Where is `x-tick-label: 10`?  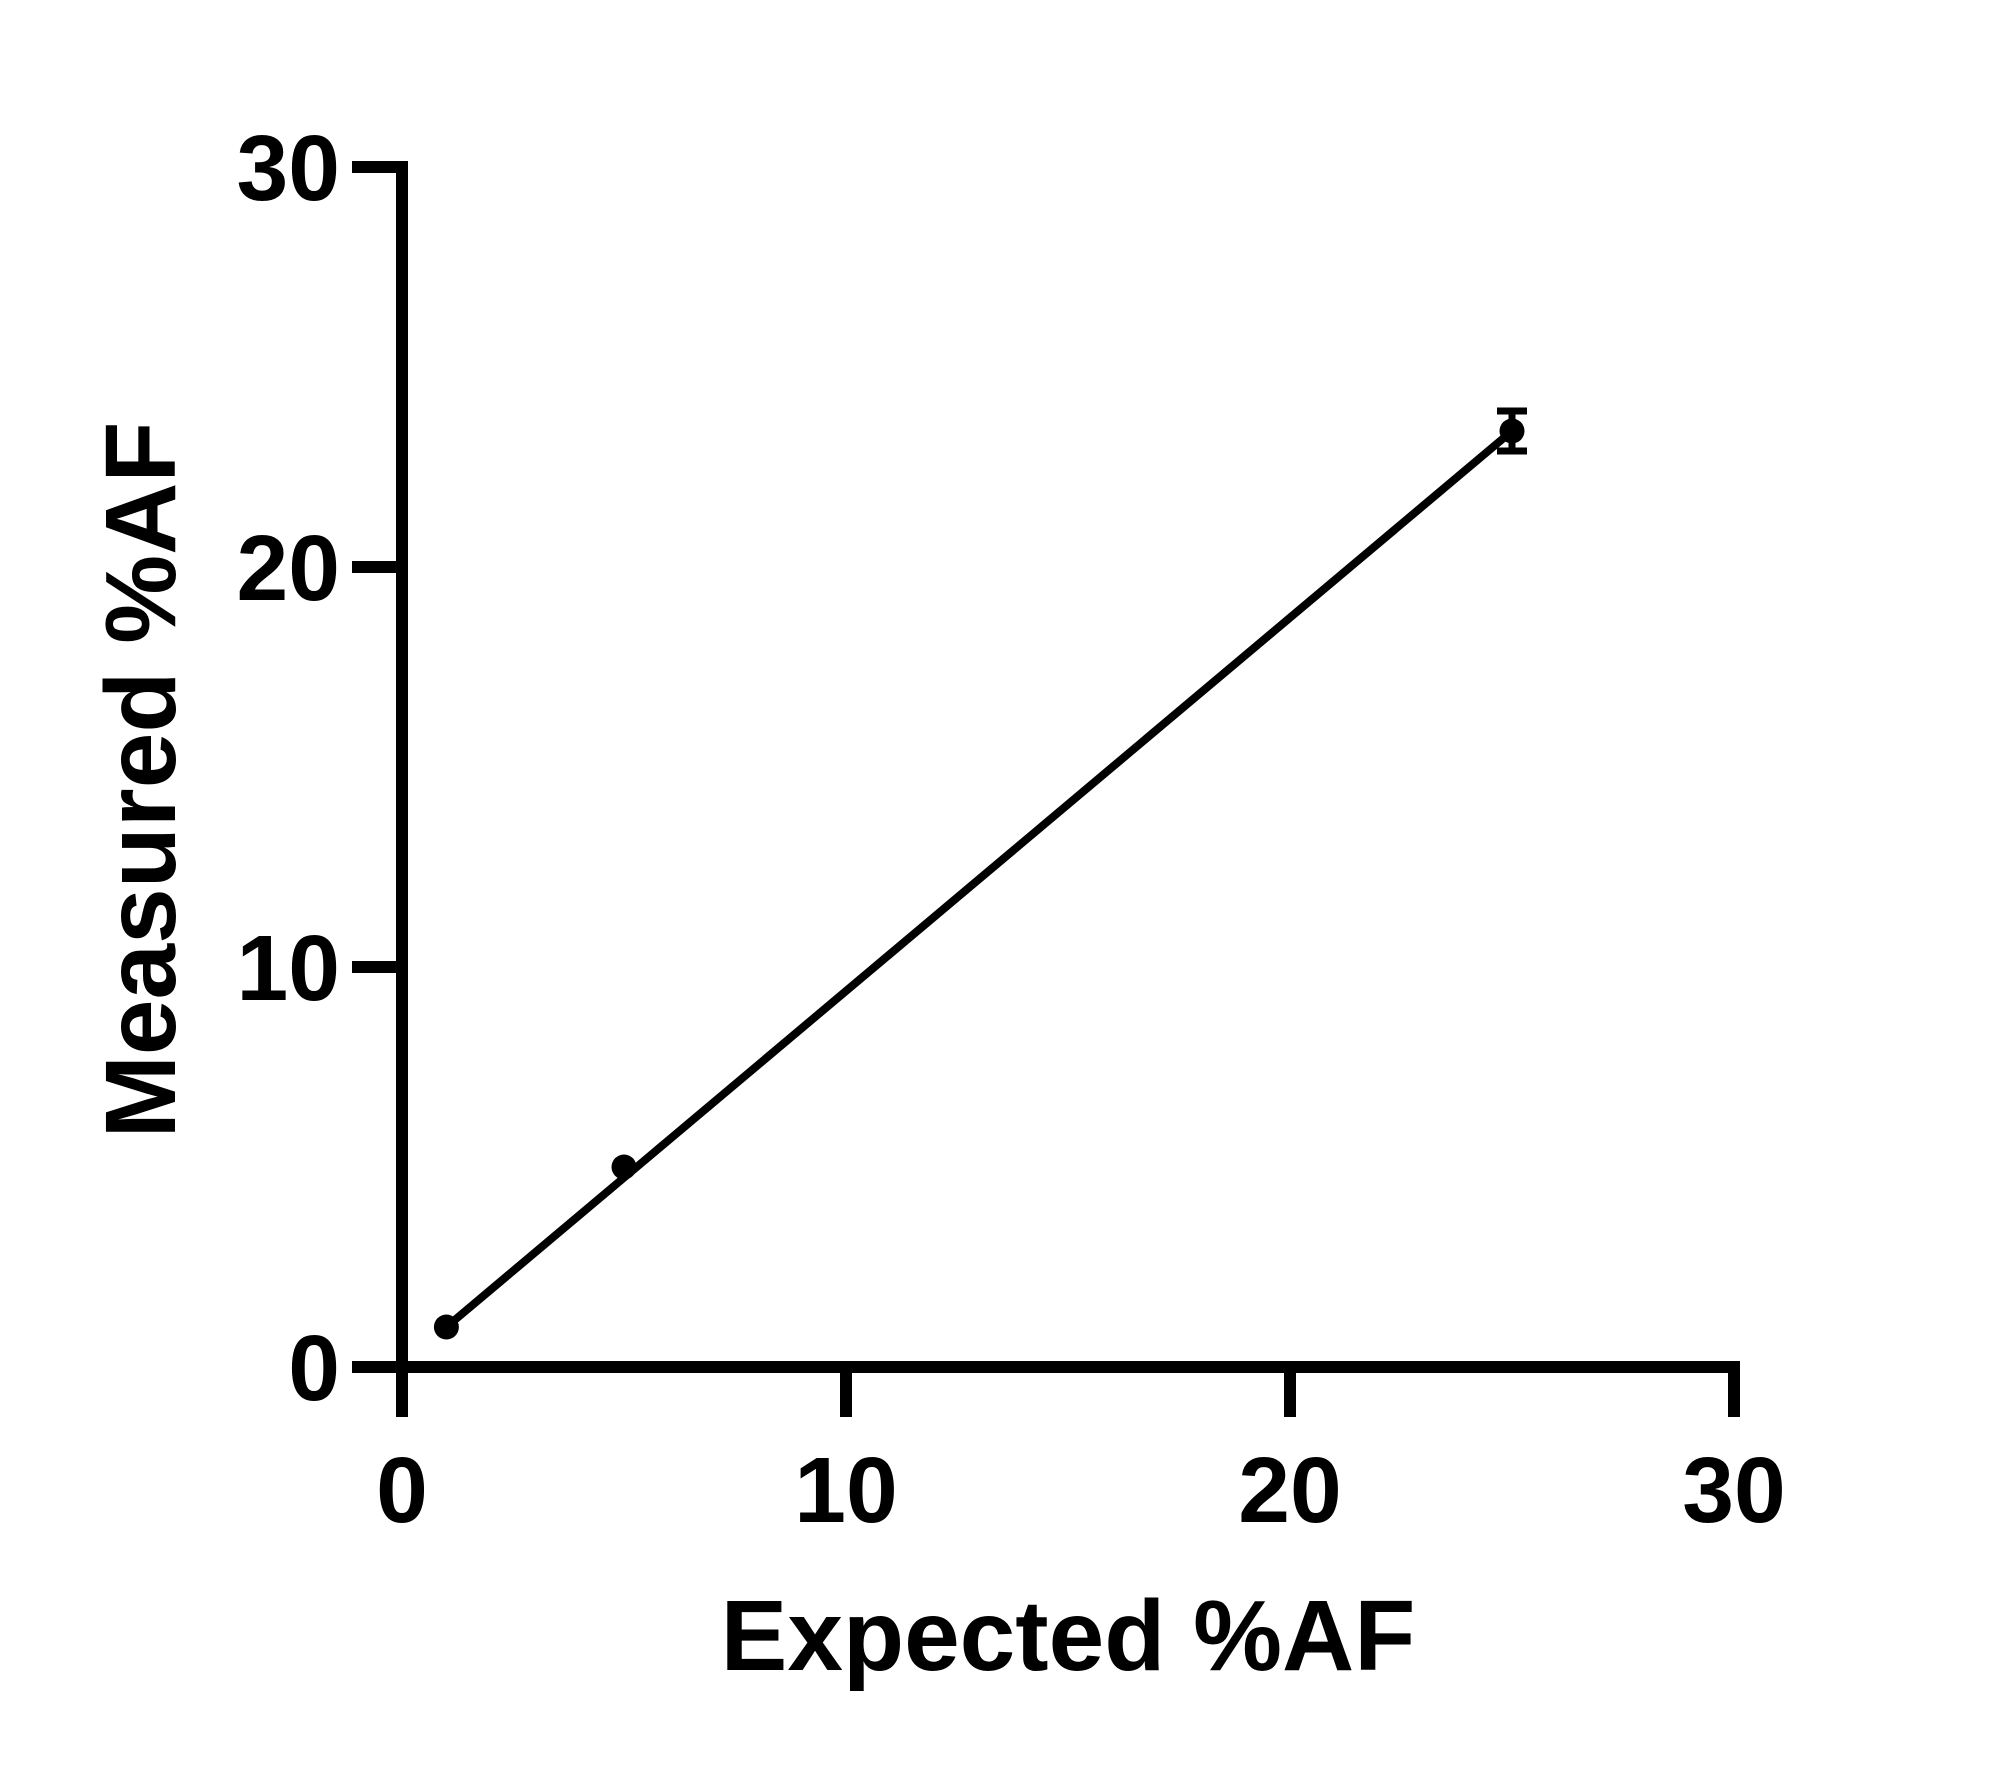 x-tick-label: 10 is located at coordinates (845, 1490).